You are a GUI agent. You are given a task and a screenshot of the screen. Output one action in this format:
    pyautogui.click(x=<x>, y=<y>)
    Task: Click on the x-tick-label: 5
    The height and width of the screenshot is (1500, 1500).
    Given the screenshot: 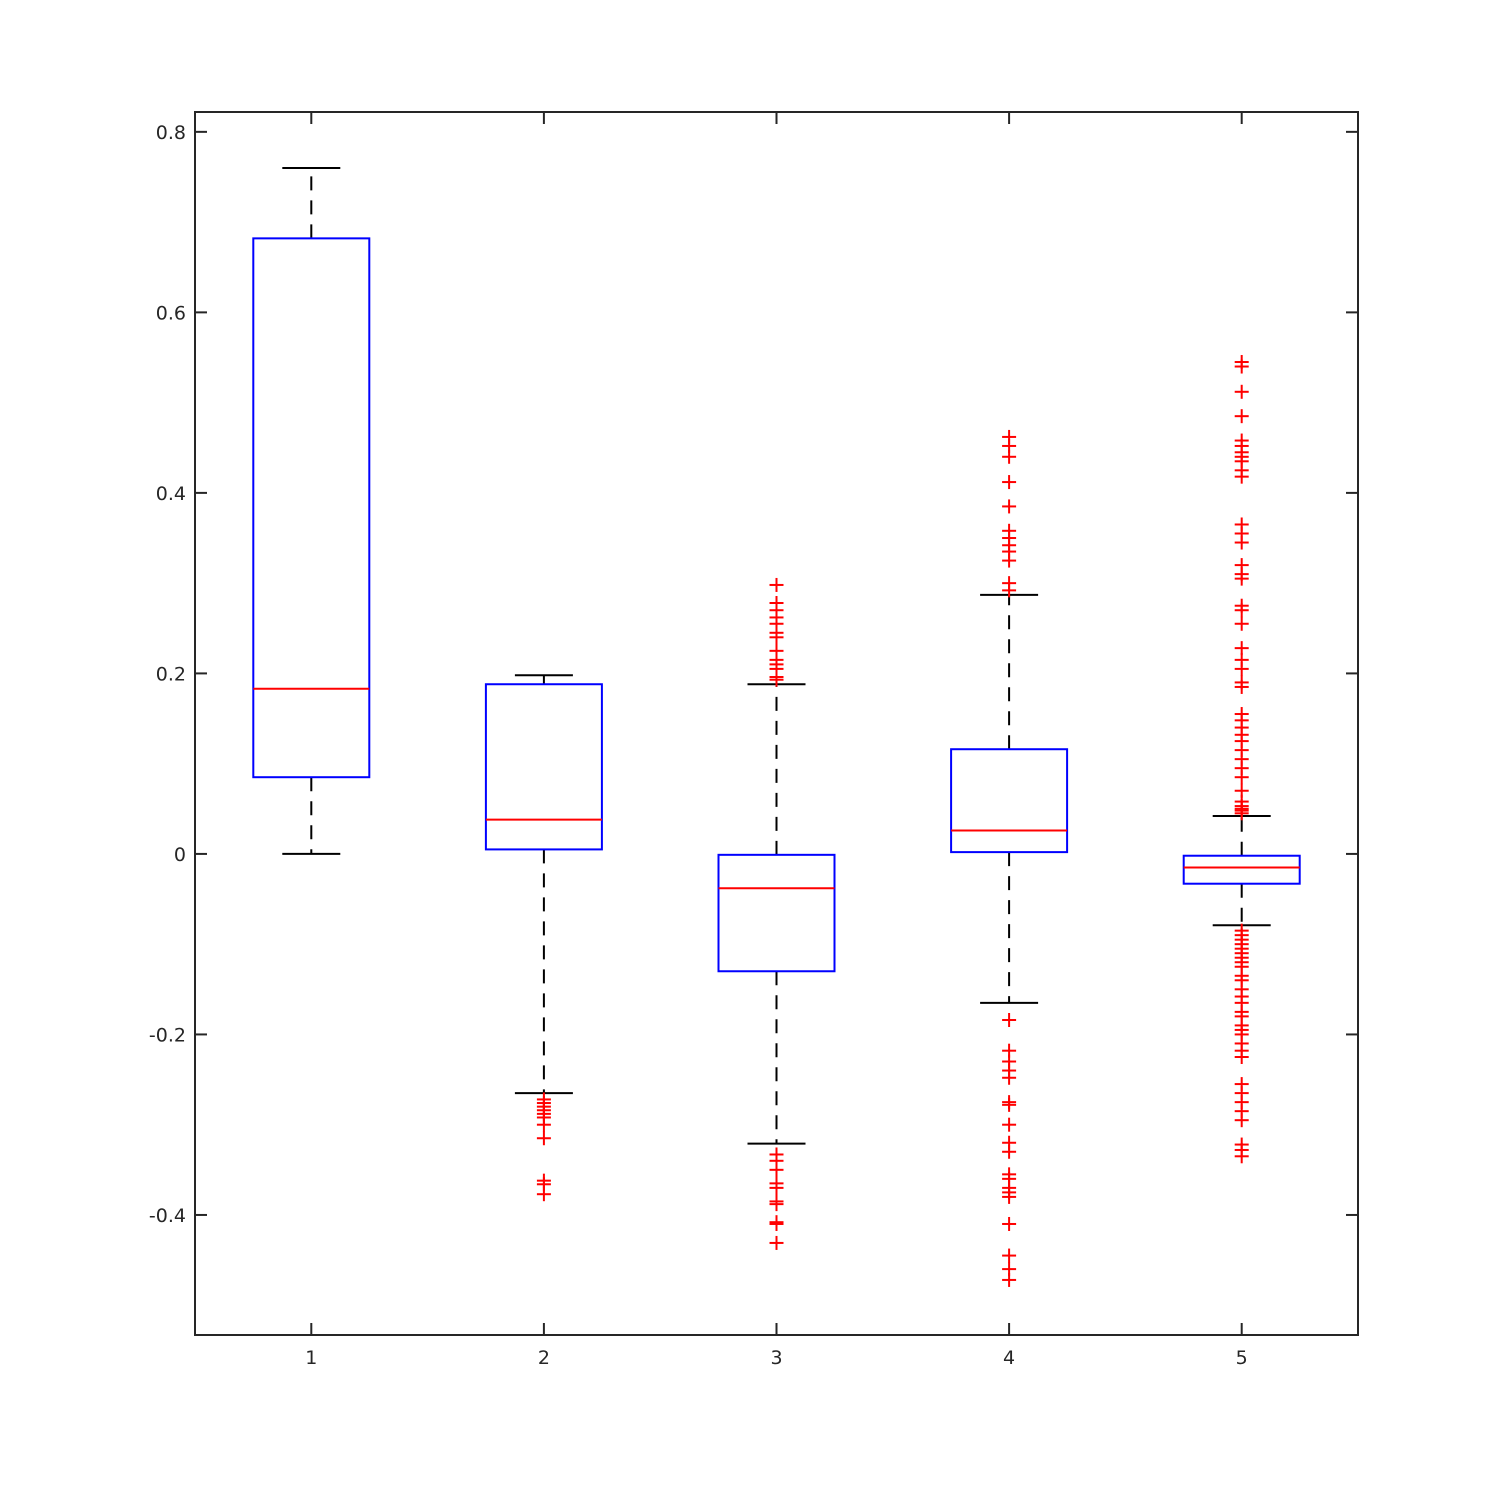 What is the action you would take?
    pyautogui.click(x=1242, y=1358)
    